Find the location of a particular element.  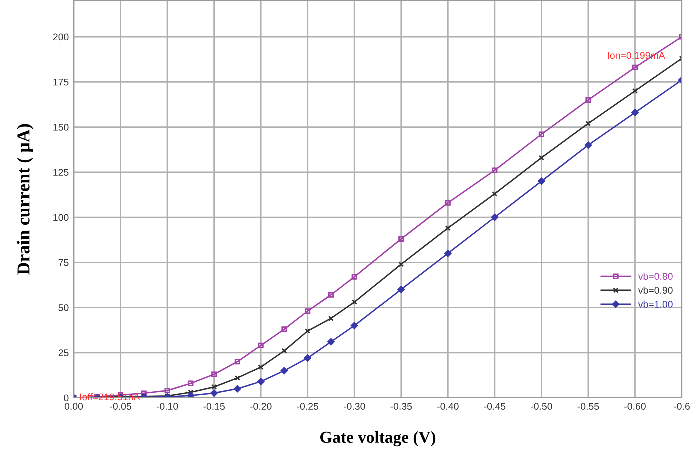

x-tick-label: -0.45 is located at coordinates (495, 406).